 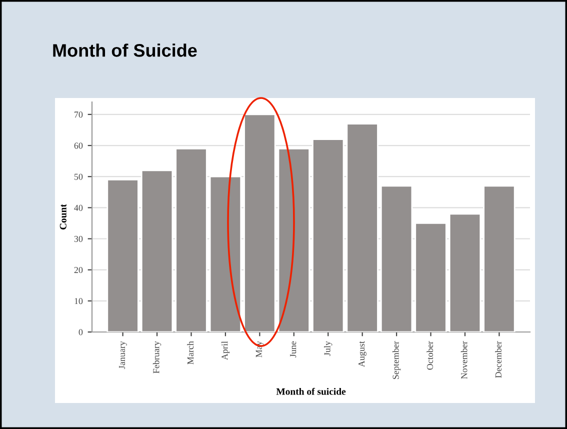 What do you see at coordinates (362, 354) in the screenshot?
I see `x-tick-label: August` at bounding box center [362, 354].